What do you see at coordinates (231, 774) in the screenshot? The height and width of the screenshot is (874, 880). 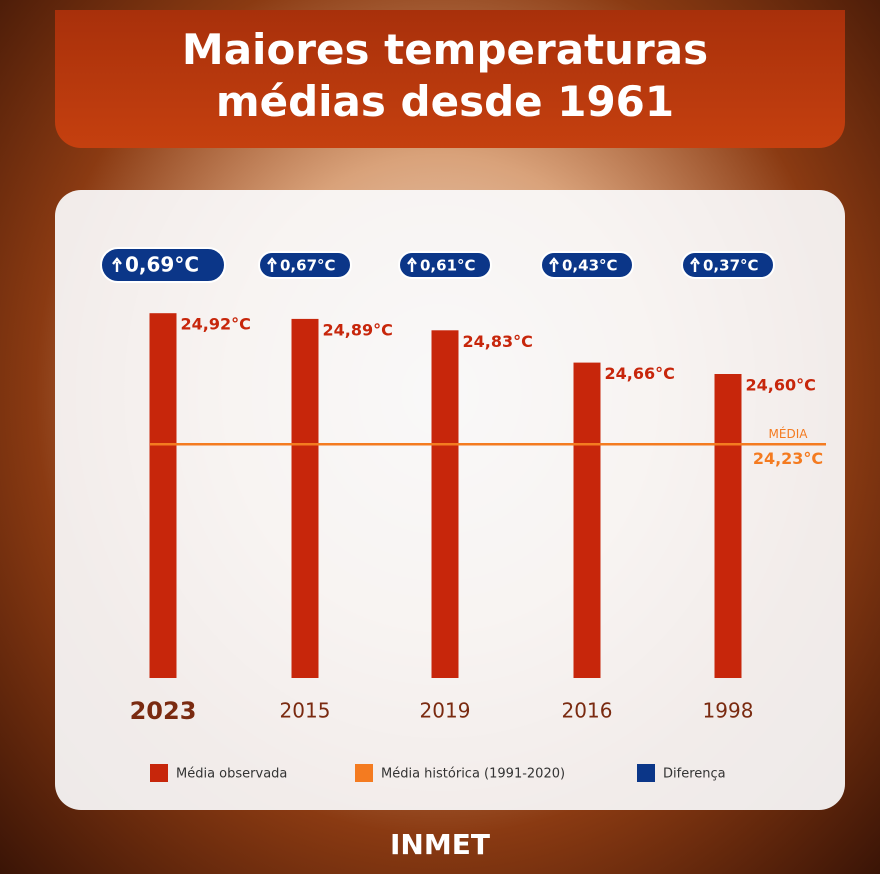 I see `legend-label: Média observada` at bounding box center [231, 774].